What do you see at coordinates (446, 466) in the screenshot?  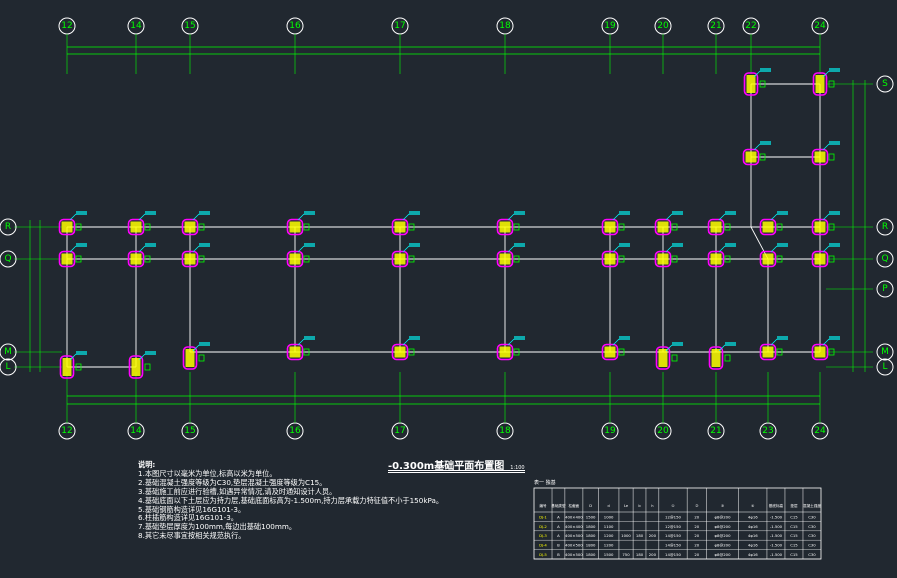 I see `drawing-title-text: -0.300m基础平面布置图` at bounding box center [446, 466].